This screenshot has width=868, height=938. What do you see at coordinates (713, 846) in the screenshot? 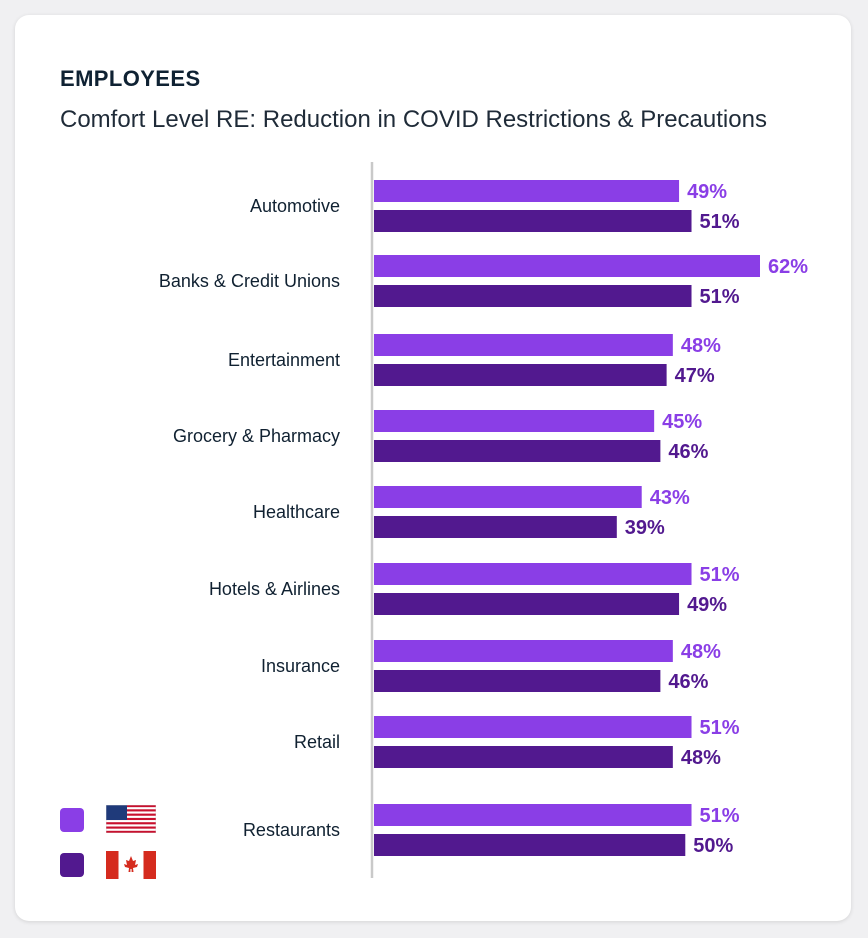
I see `data-label-canada: 50%` at bounding box center [713, 846].